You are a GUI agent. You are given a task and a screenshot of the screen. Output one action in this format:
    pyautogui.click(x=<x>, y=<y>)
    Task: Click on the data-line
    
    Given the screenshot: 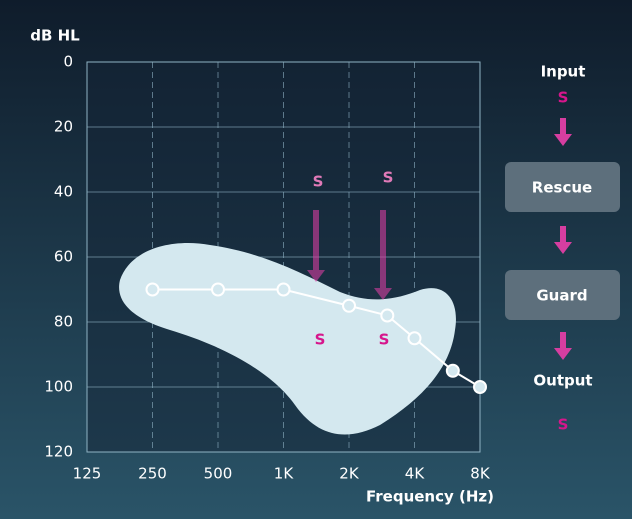 What is the action you would take?
    pyautogui.click(x=316, y=338)
    